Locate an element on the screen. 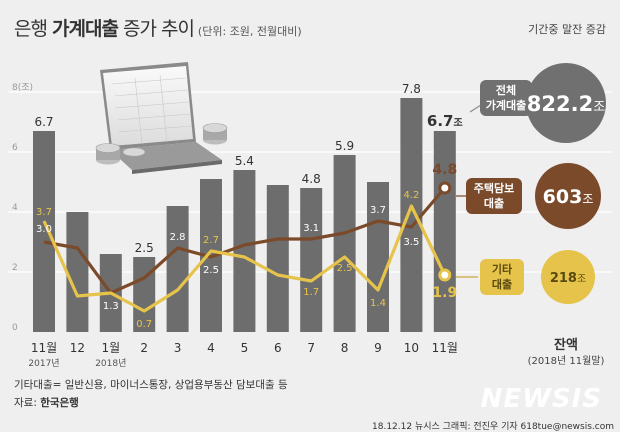 Image resolution: width=620 pixels, height=432 pixels. y-unit: 8(조) is located at coordinates (22, 88).